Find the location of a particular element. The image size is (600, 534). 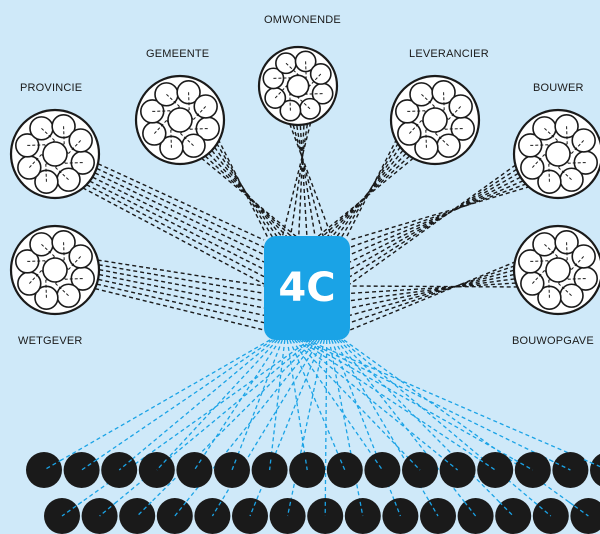

hub-box is located at coordinates (307, 288).